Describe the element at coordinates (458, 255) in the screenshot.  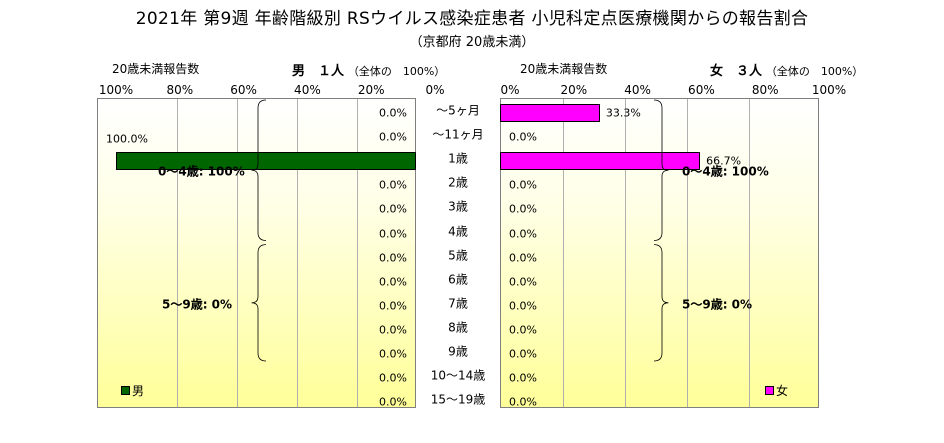
I see `category-label: 5歳` at that location.